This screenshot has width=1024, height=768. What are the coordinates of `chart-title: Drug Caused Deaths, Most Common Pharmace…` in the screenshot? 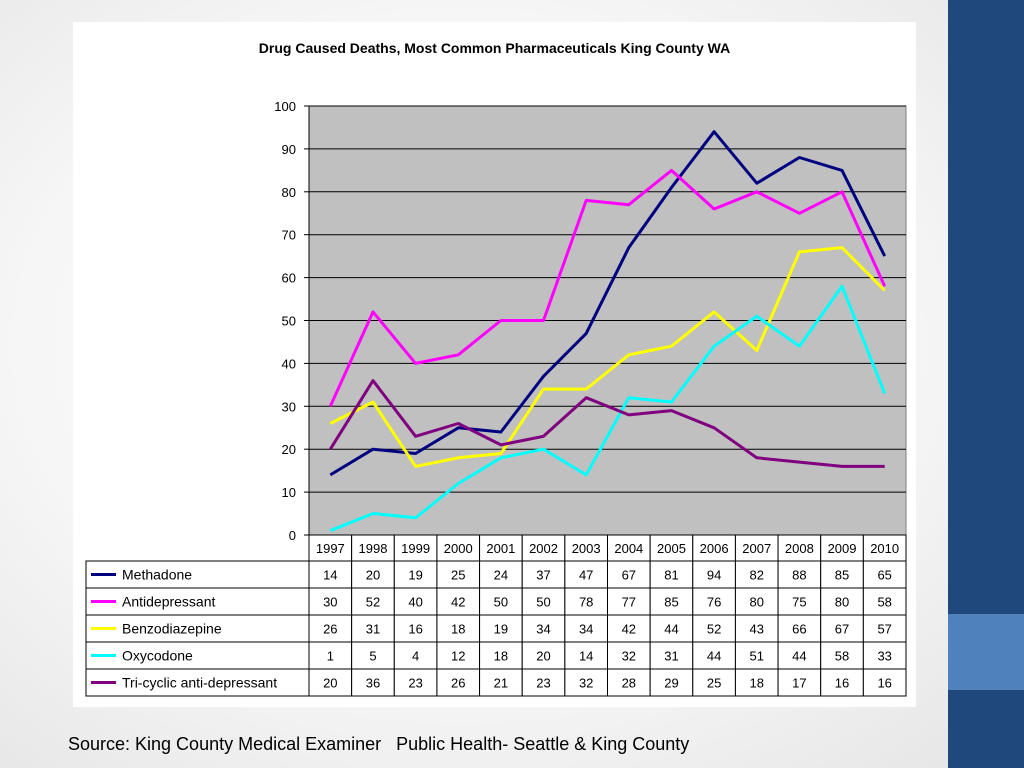 It's located at (494, 48).